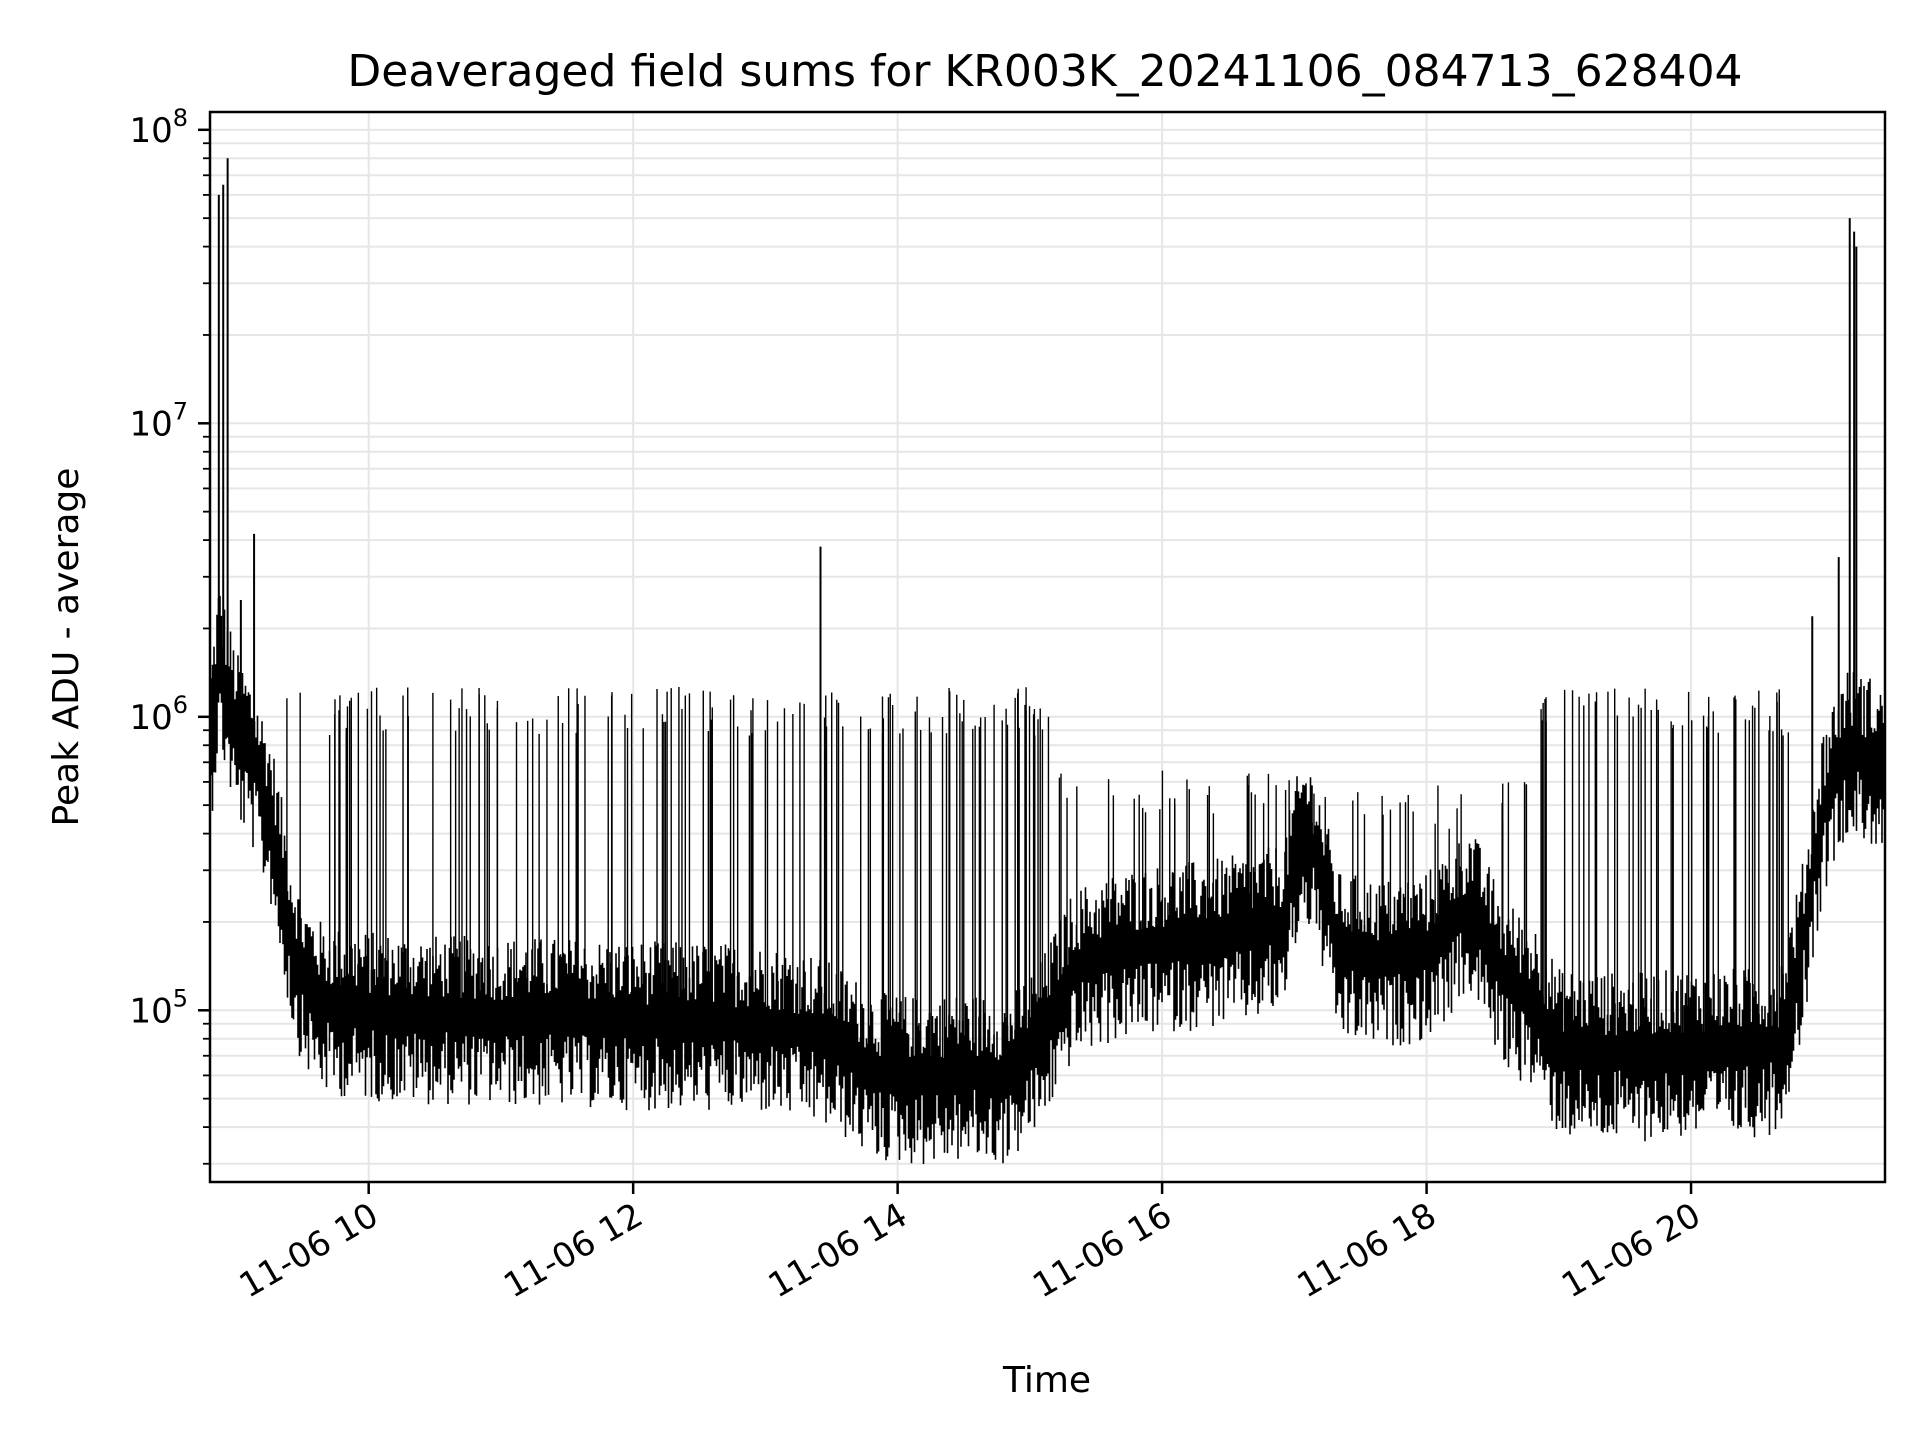 The height and width of the screenshot is (1440, 1920). What do you see at coordinates (573, 1250) in the screenshot?
I see `x-tick-label: 11-06 12` at bounding box center [573, 1250].